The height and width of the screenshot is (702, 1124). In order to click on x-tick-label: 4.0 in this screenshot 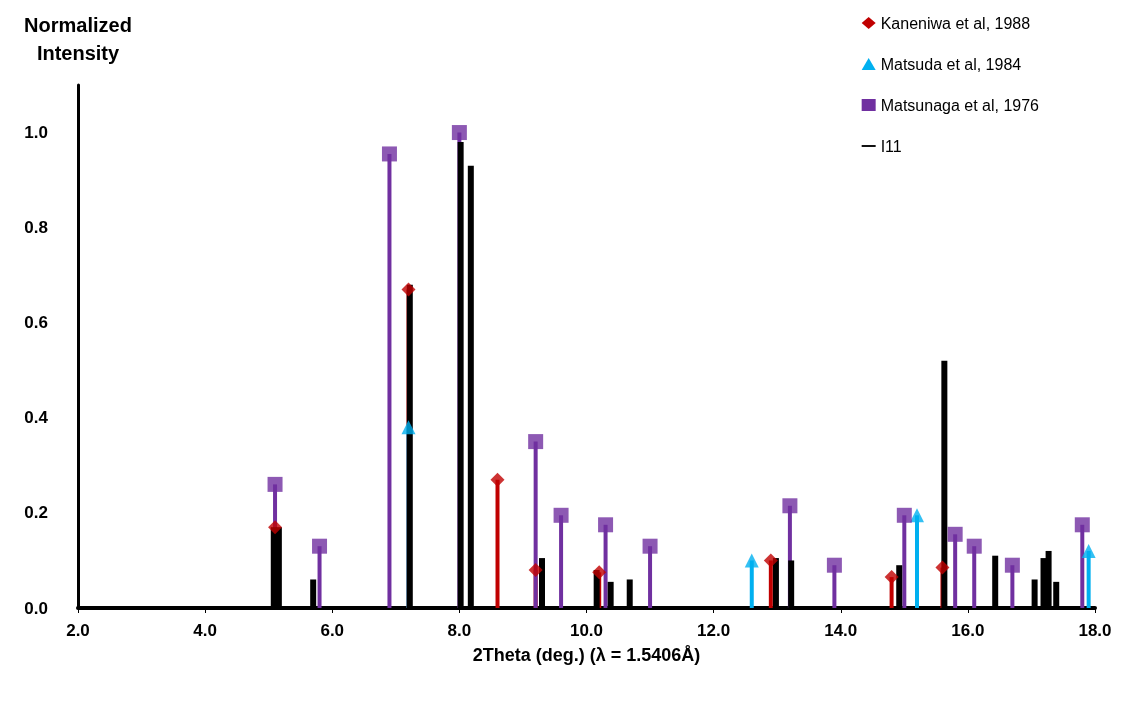, I will do `click(205, 630)`.